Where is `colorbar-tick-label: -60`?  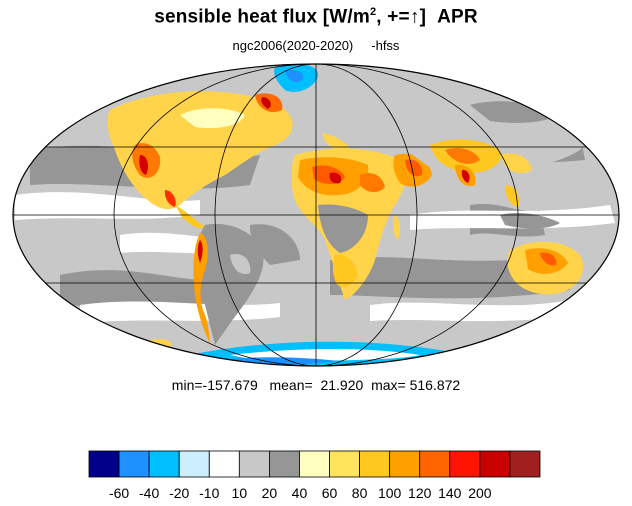
colorbar-tick-label: -60 is located at coordinates (119, 493).